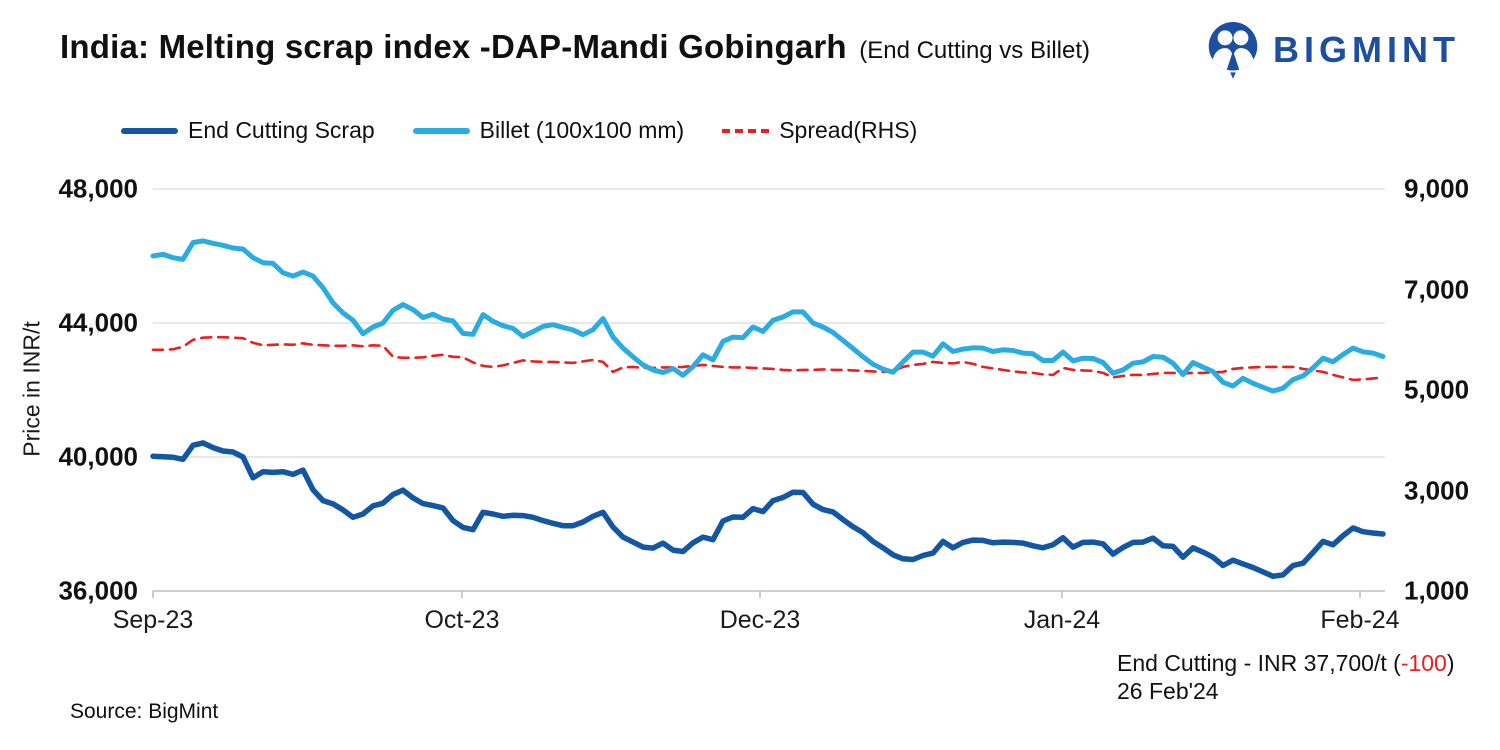  Describe the element at coordinates (441, 130) in the screenshot. I see `billet-line-swatch` at that location.